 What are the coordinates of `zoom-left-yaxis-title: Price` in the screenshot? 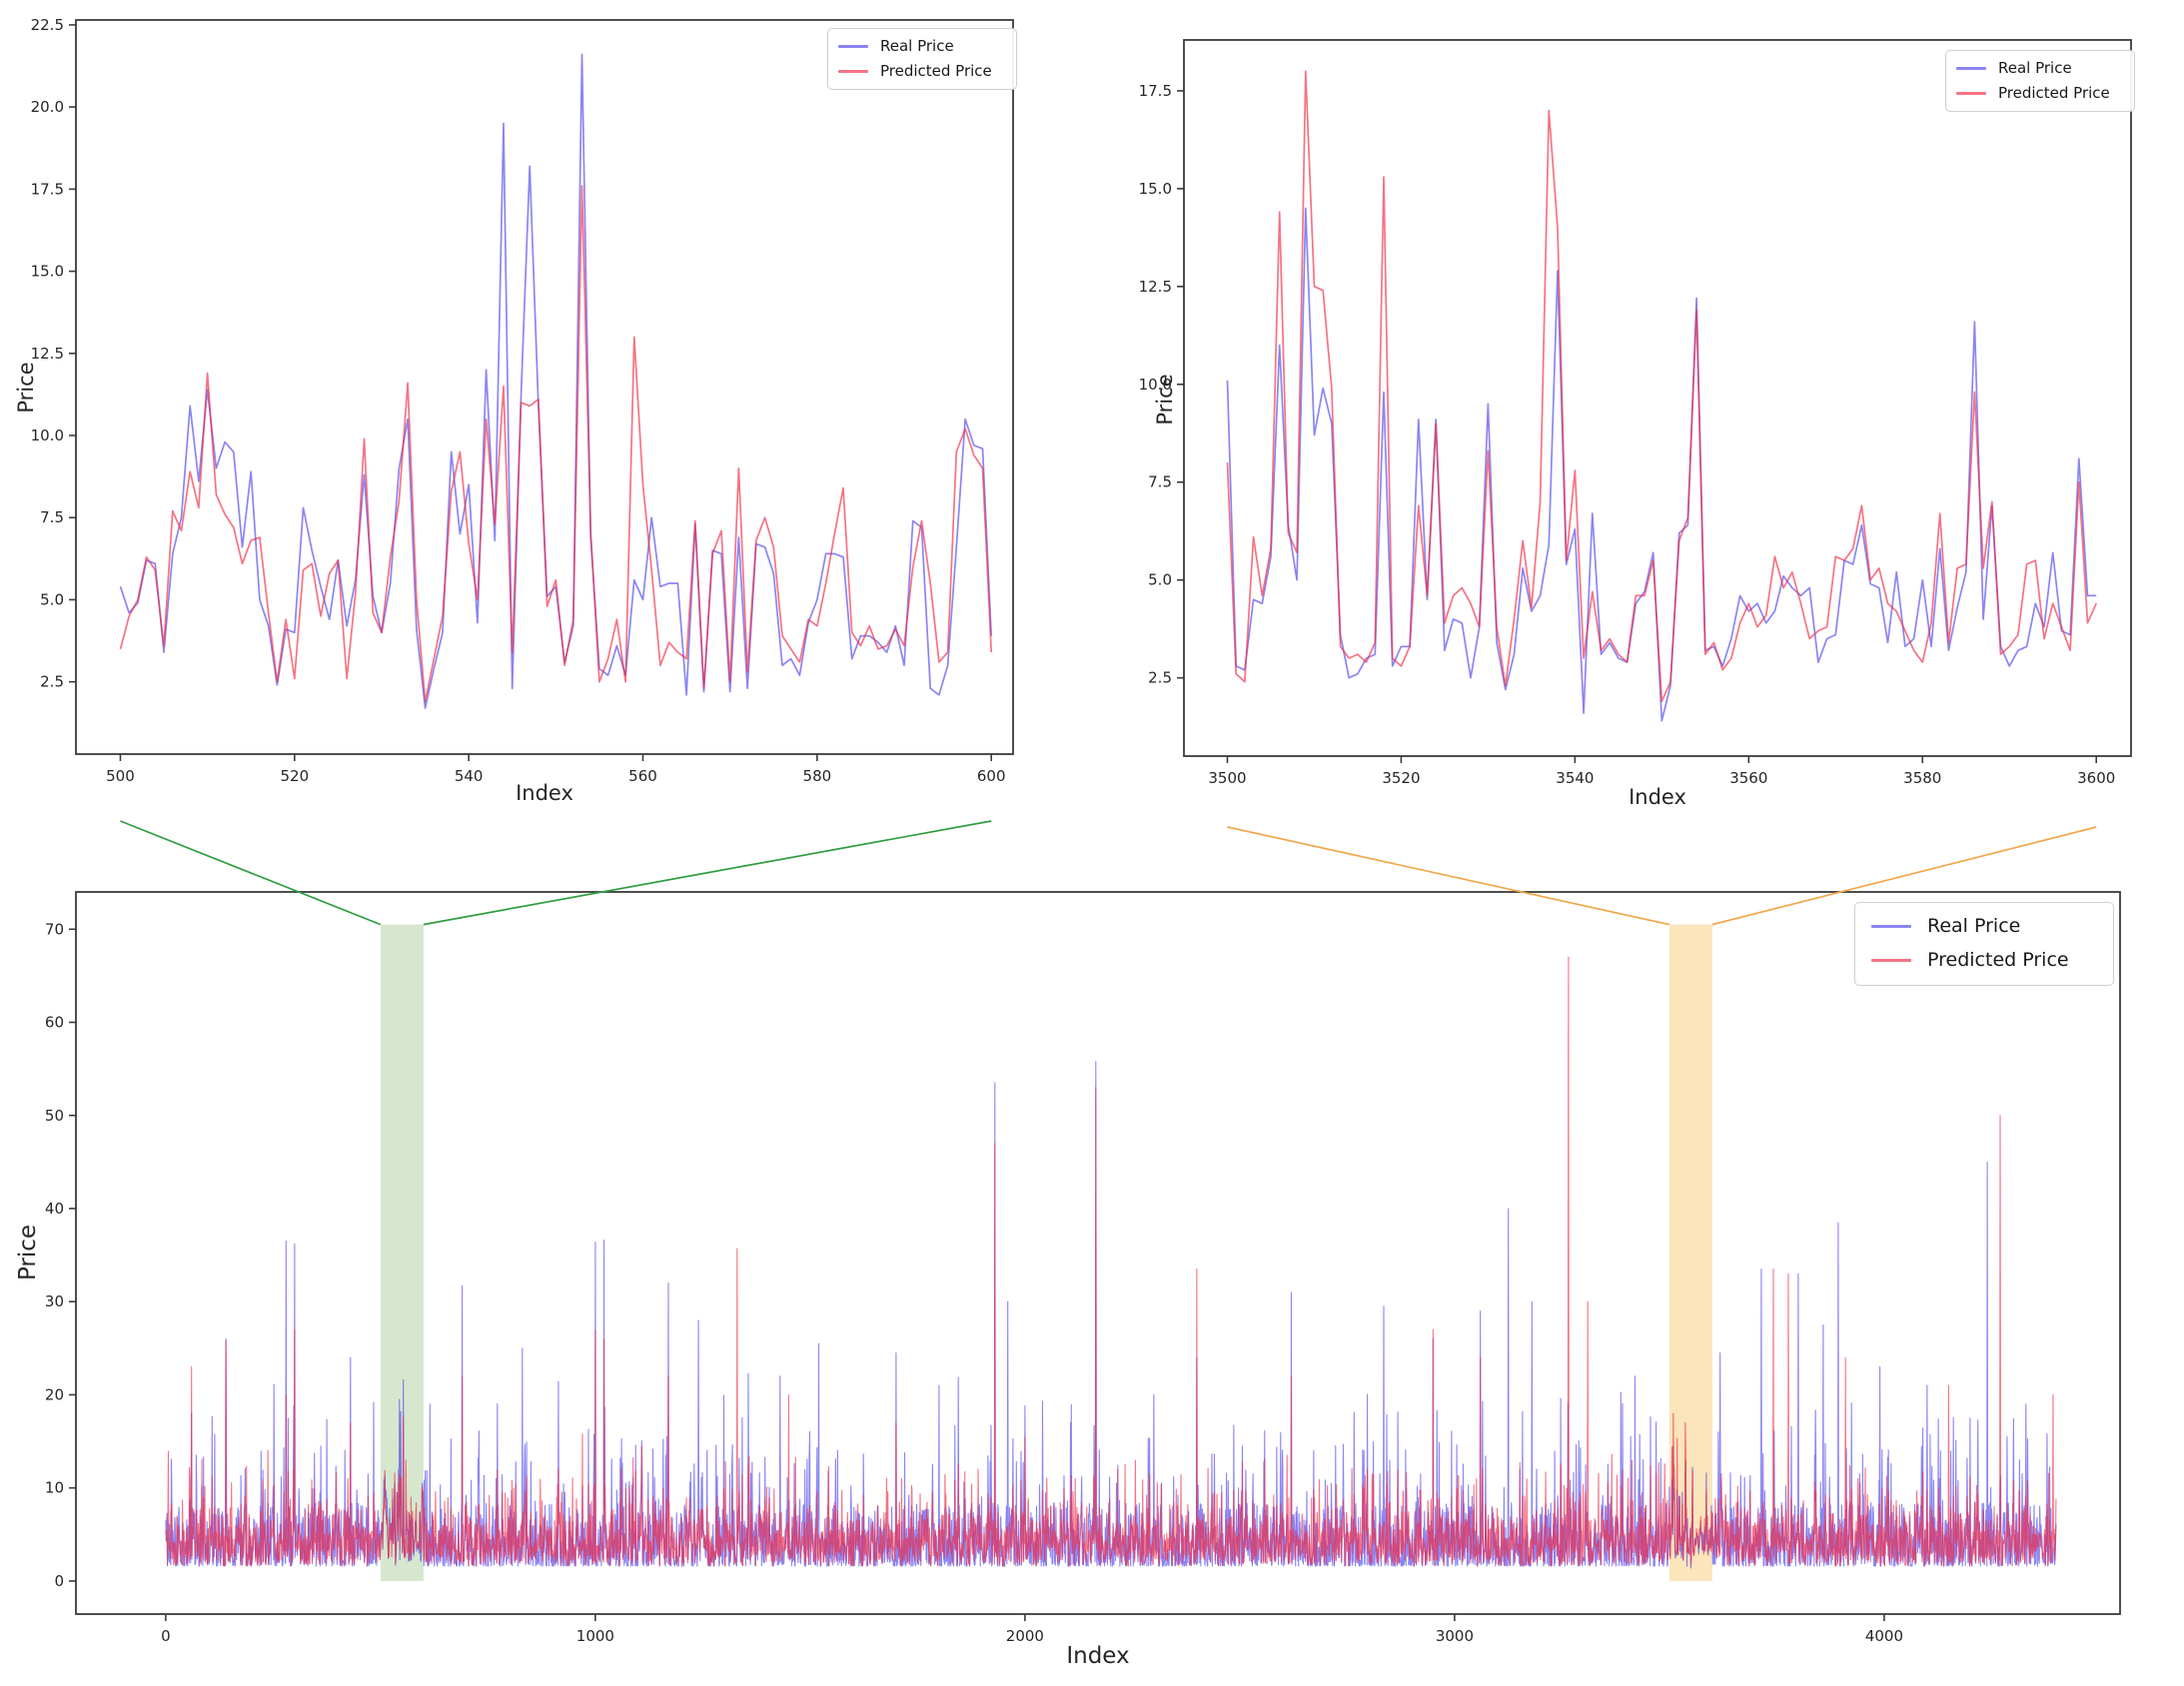 It's located at (26, 388).